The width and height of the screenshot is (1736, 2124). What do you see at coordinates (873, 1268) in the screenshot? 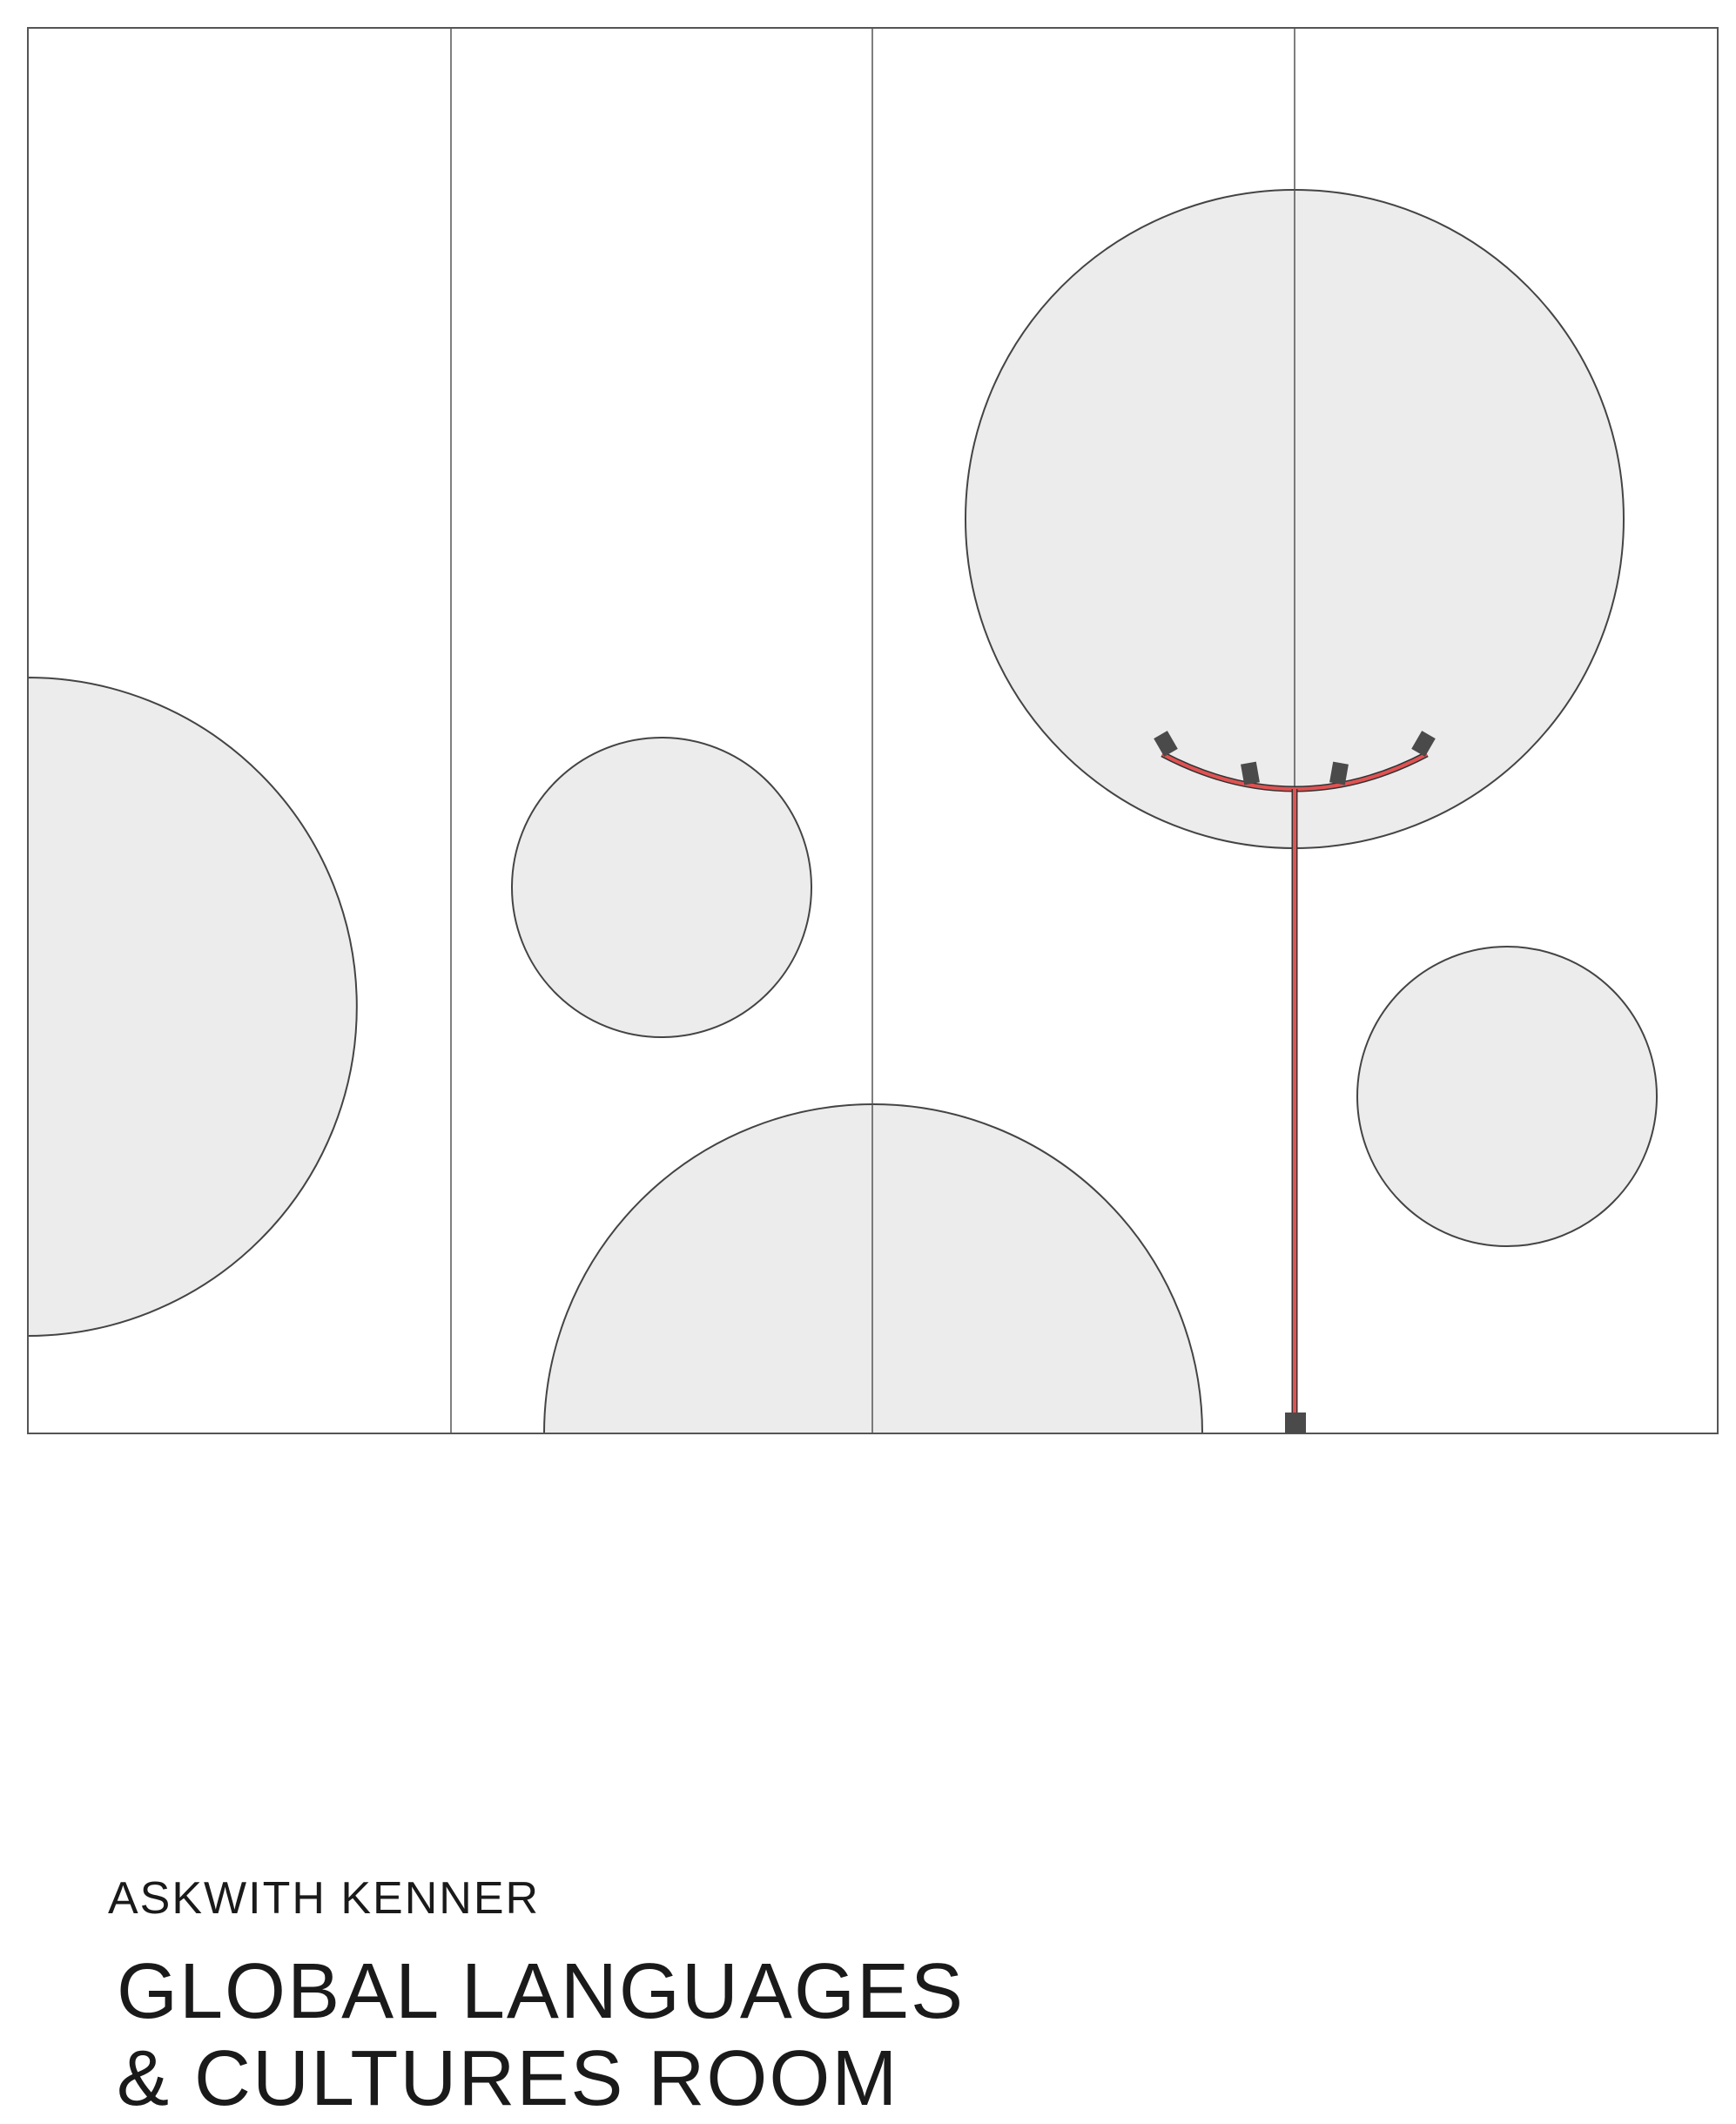
I see `bottom-half-circle` at bounding box center [873, 1268].